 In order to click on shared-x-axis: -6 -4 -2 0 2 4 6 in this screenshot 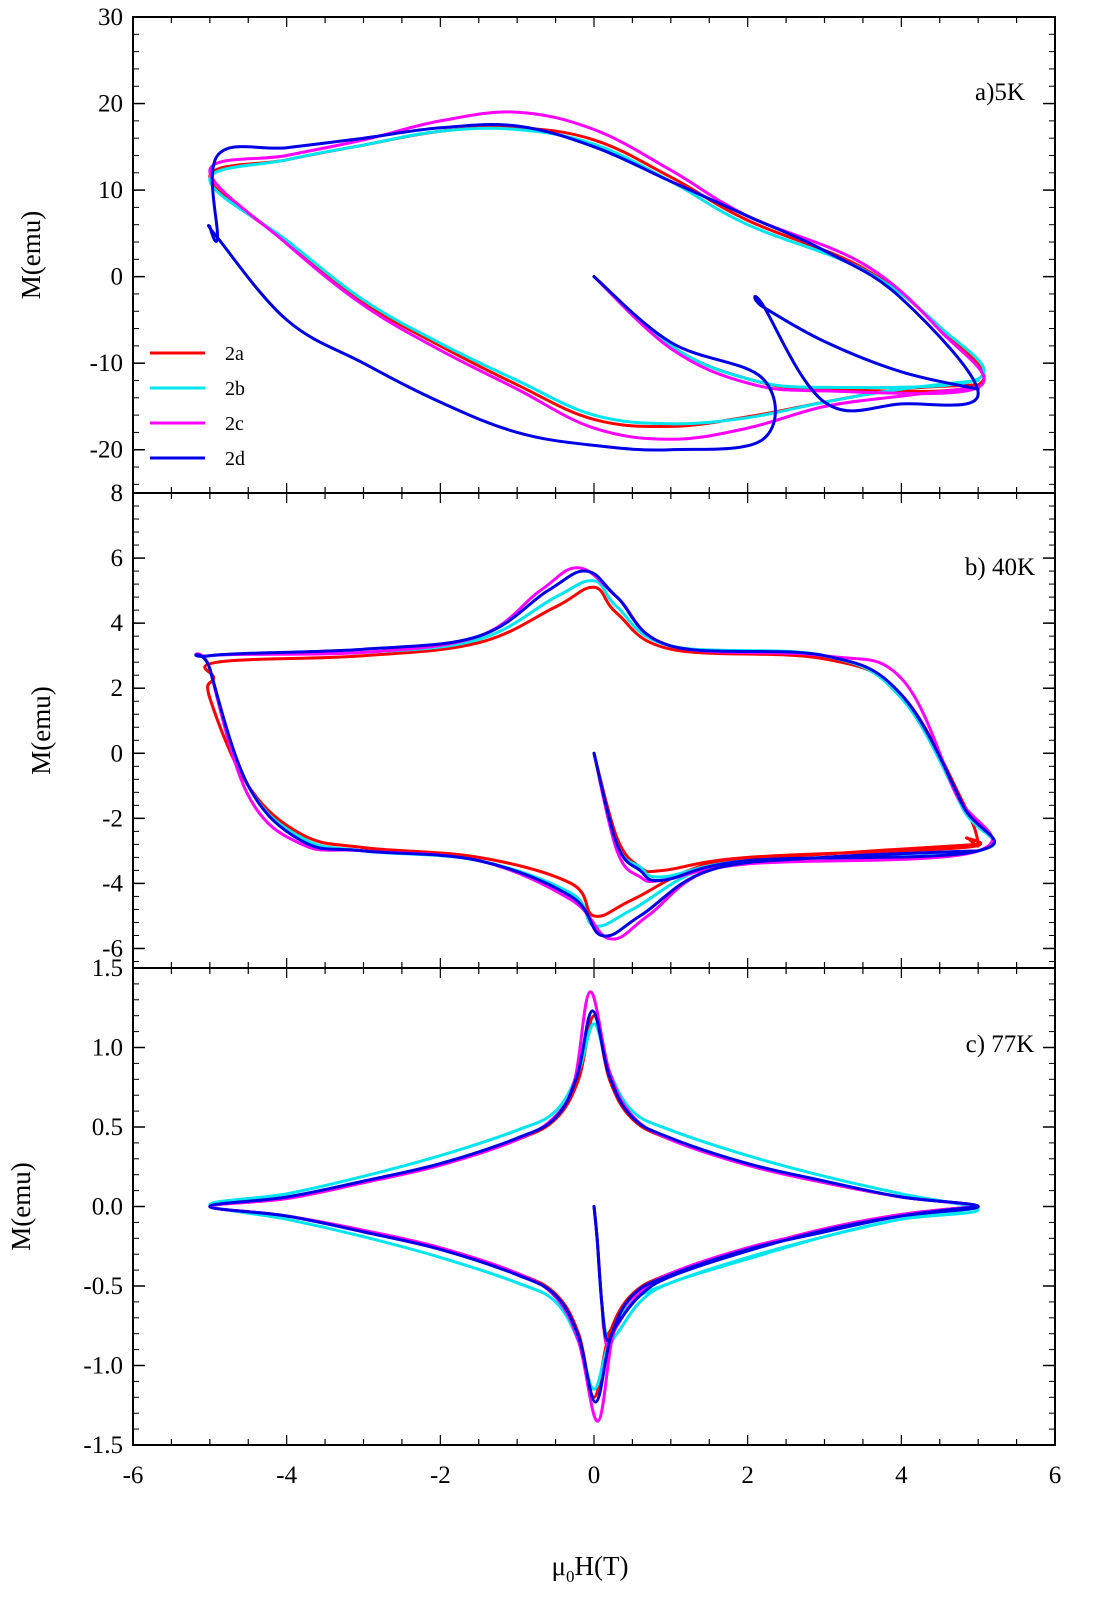, I will do `click(592, 1475)`.